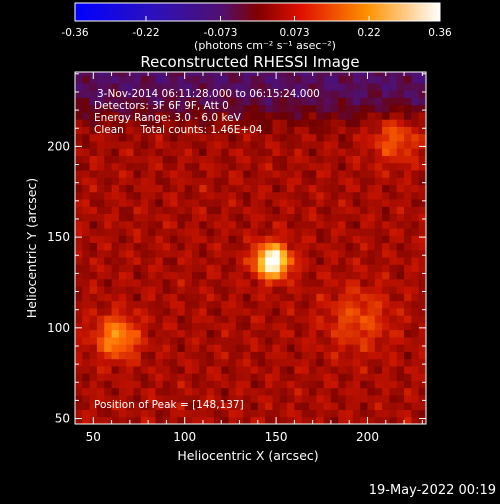  Describe the element at coordinates (368, 33) in the screenshot. I see `colorbar-tick-label: 0.22` at that location.